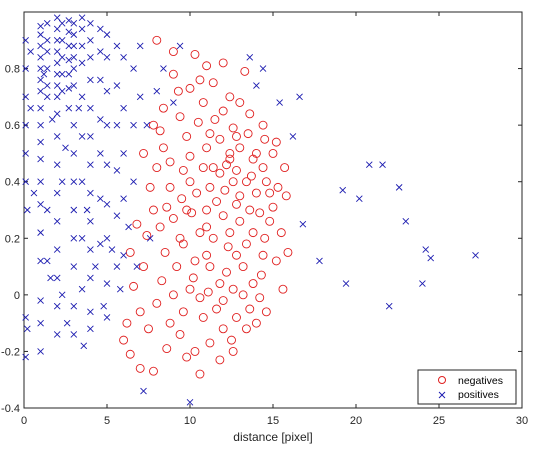 This screenshot has height=452, width=540. I want to click on x-tick-label: 0, so click(24, 421).